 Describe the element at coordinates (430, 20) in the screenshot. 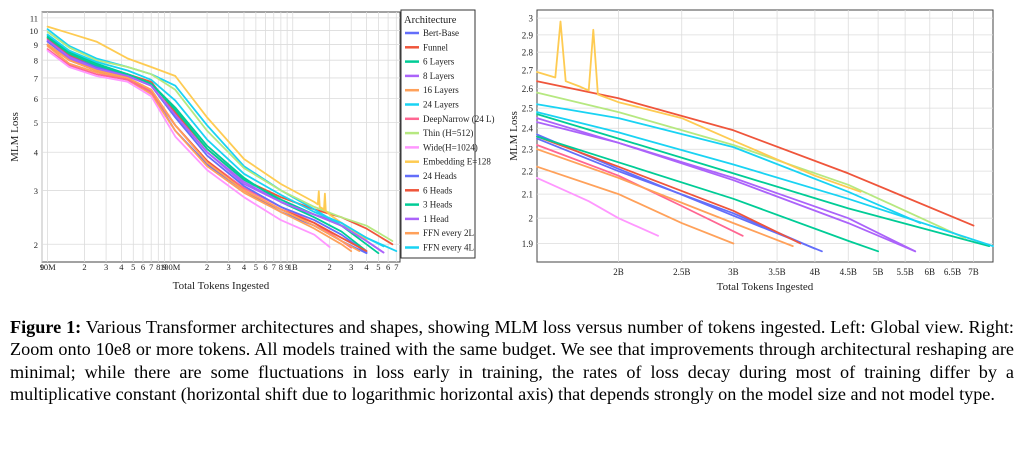

I see `legend-title: Architecture` at that location.